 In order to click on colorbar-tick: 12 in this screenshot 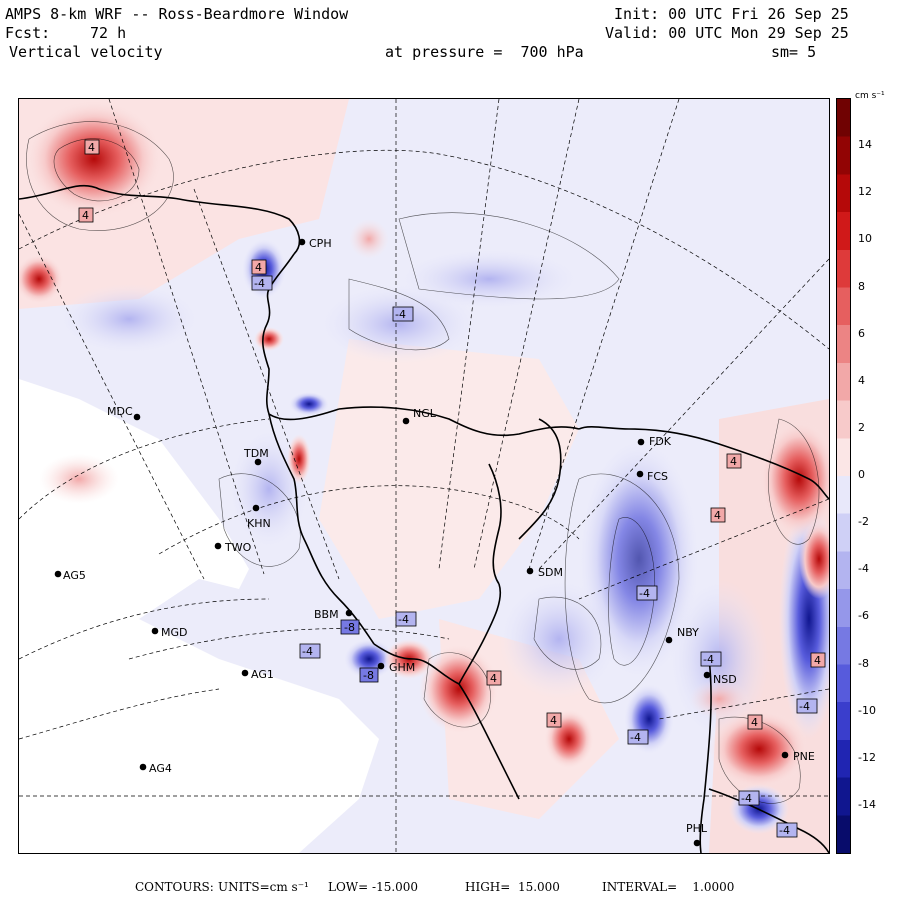, I will do `click(865, 192)`.